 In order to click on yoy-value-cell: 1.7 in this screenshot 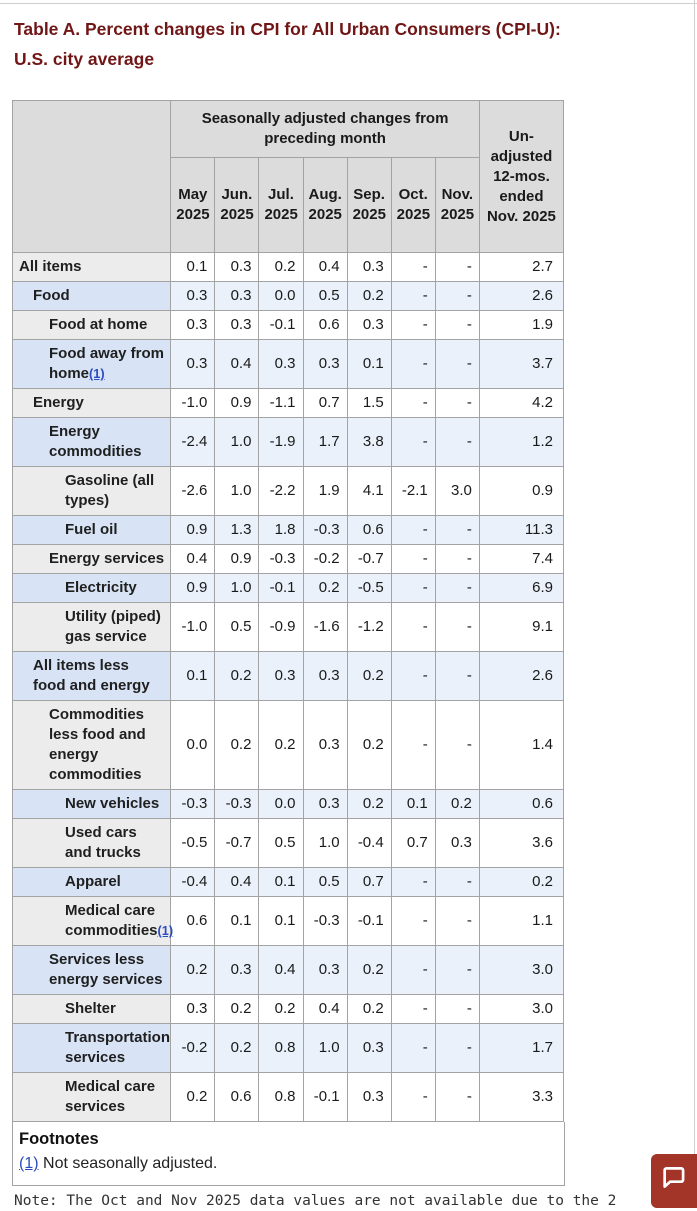, I will do `click(521, 1048)`.